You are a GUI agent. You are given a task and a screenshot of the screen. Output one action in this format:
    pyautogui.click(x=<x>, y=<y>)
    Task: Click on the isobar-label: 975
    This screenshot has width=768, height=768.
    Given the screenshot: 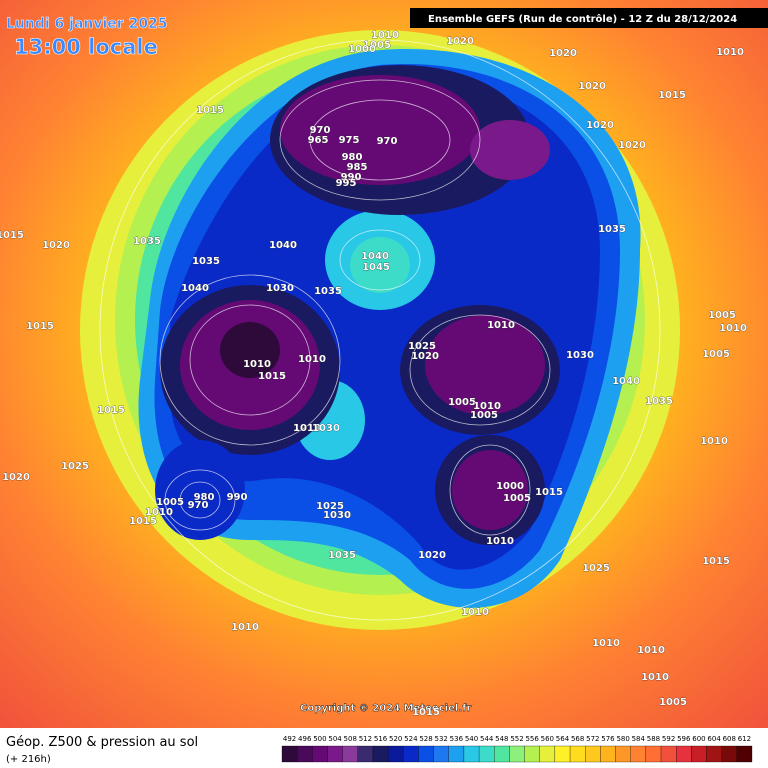 What is the action you would take?
    pyautogui.click(x=349, y=140)
    